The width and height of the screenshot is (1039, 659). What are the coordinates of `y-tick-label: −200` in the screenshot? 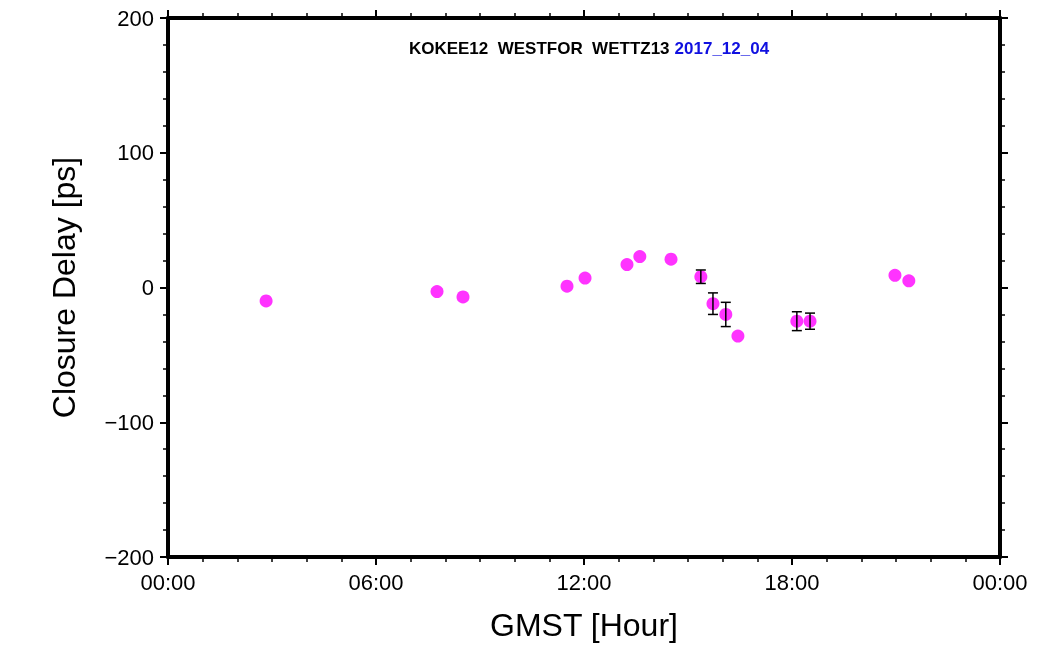 It's located at (129, 557).